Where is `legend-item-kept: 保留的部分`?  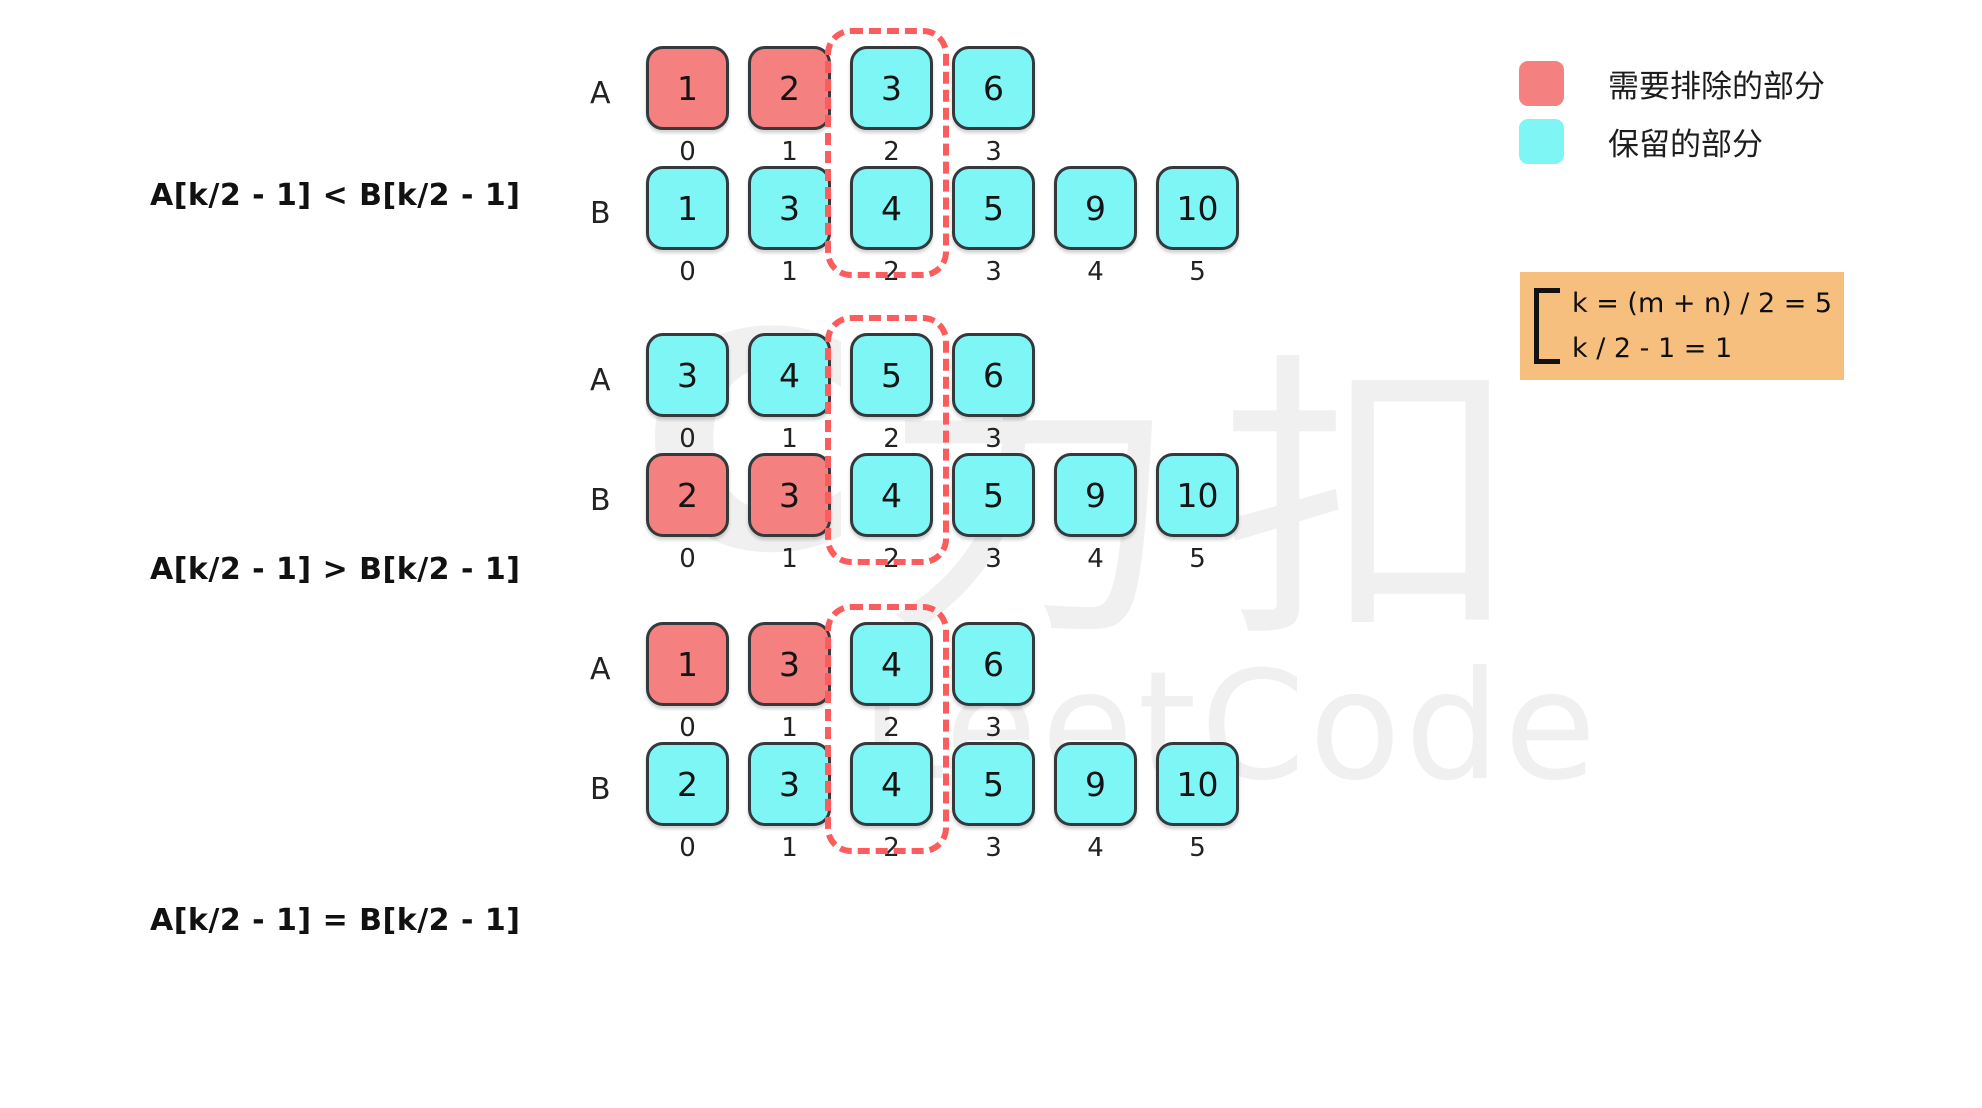
legend-item-kept: 保留的部分 is located at coordinates (1672, 141).